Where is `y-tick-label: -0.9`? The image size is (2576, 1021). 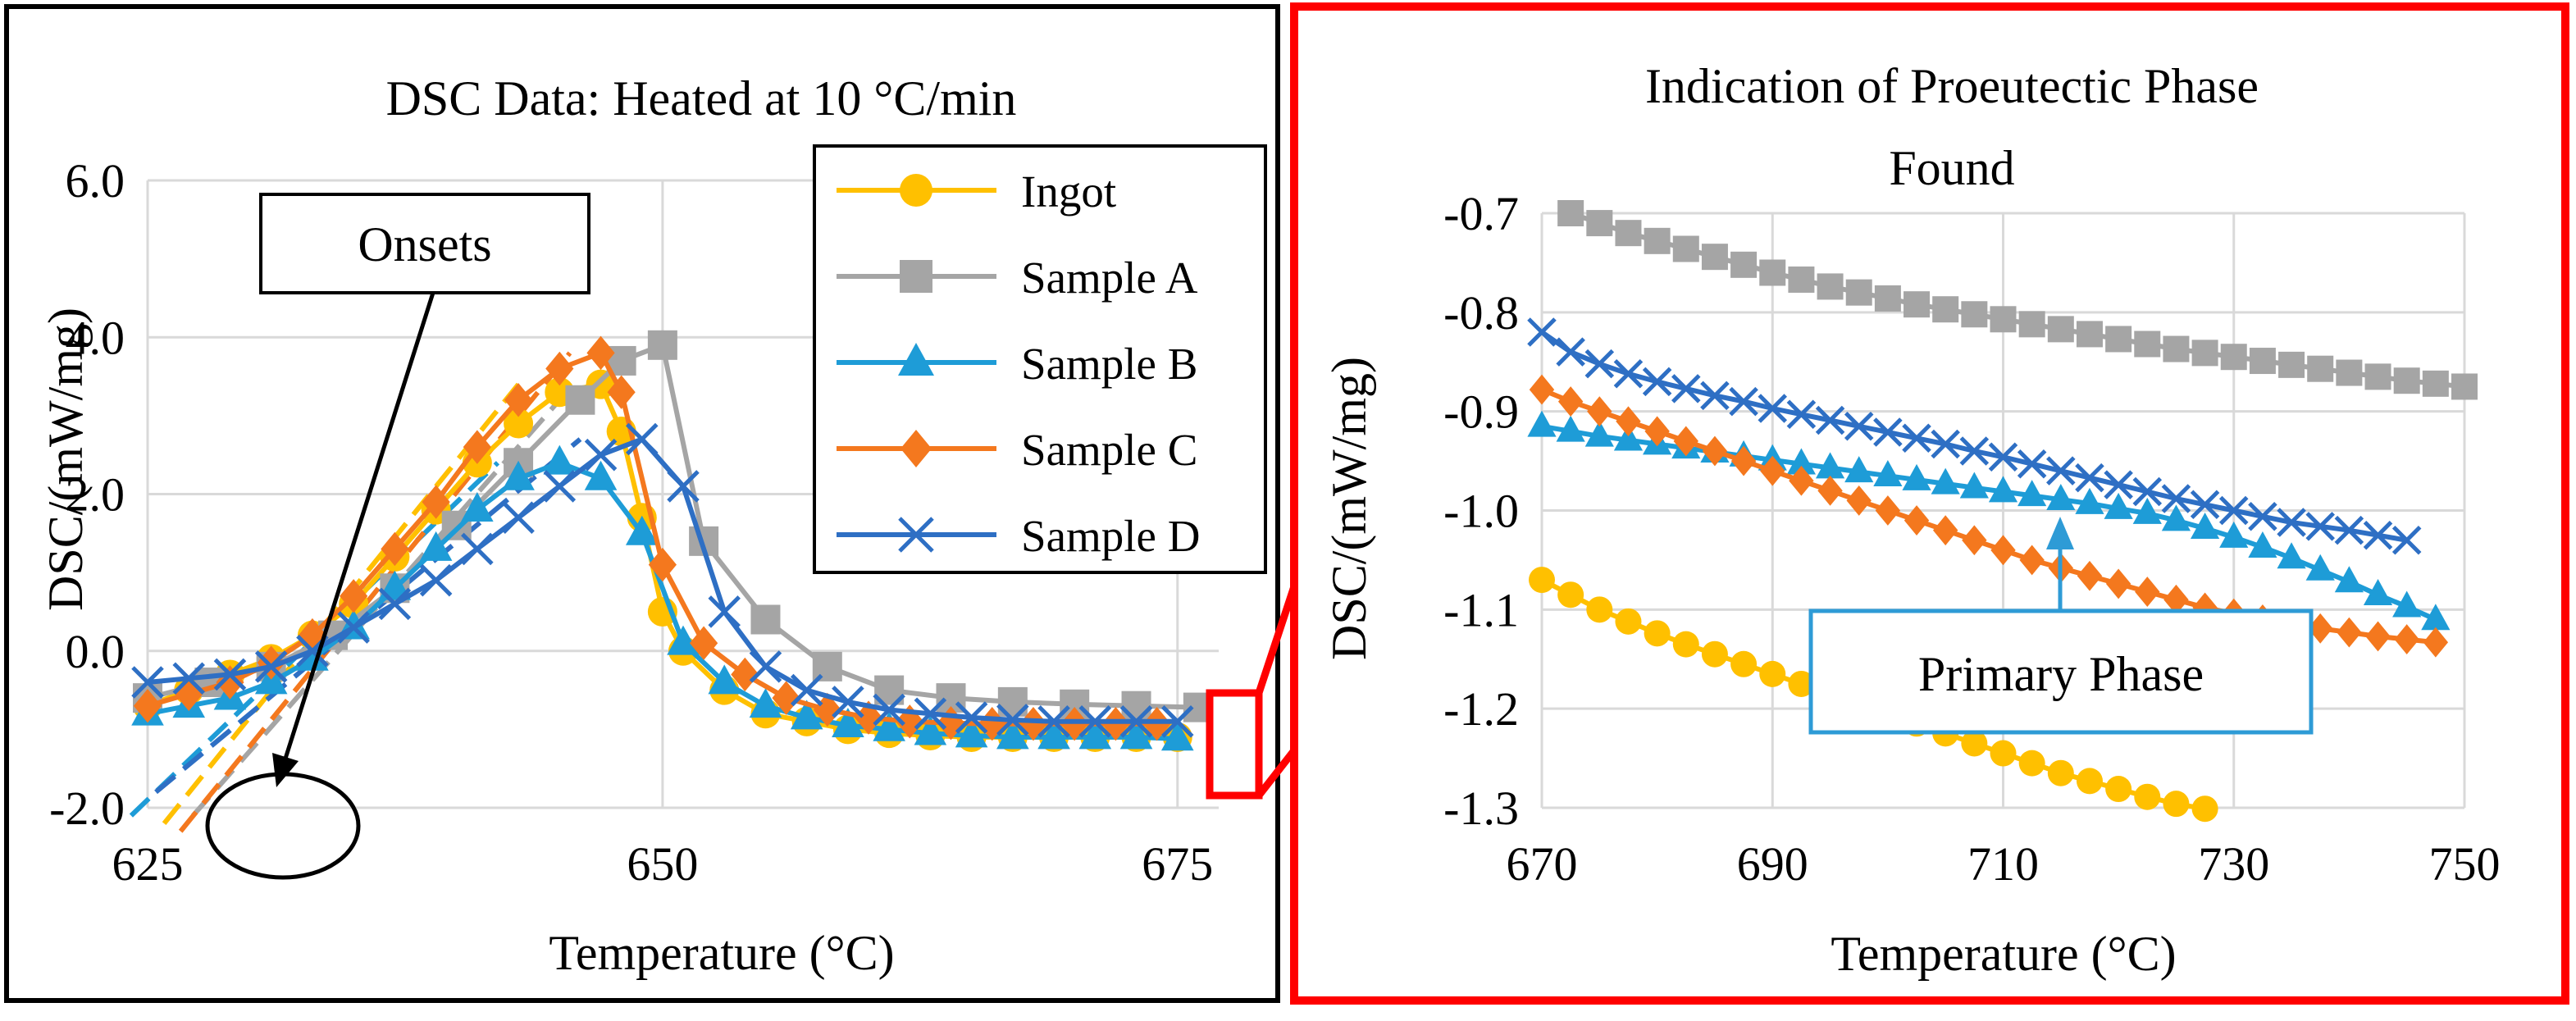 y-tick-label: -0.9 is located at coordinates (1481, 412).